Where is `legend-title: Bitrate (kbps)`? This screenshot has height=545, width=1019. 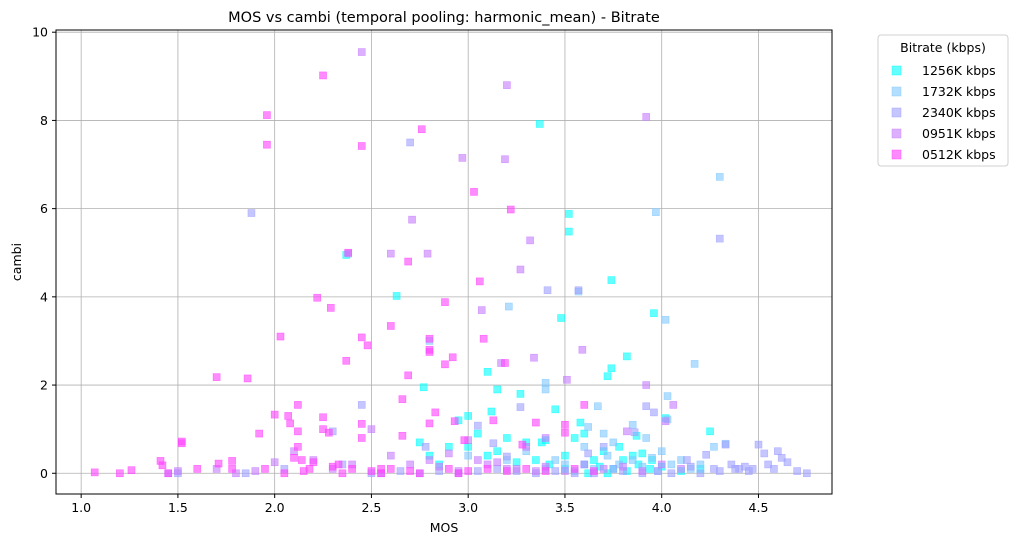 legend-title: Bitrate (kbps) is located at coordinates (943, 47).